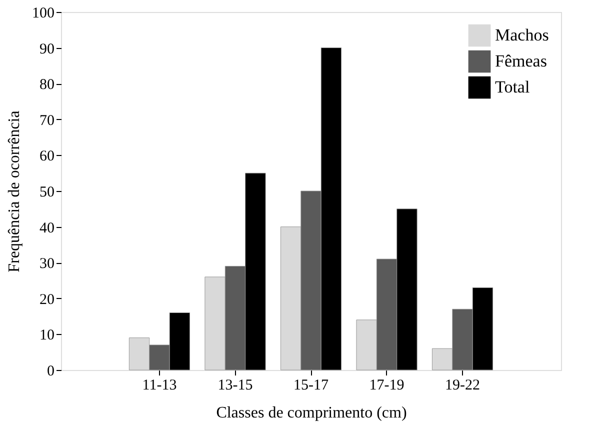 The width and height of the screenshot is (592, 443). I want to click on y-tick-label: 70, so click(47, 120).